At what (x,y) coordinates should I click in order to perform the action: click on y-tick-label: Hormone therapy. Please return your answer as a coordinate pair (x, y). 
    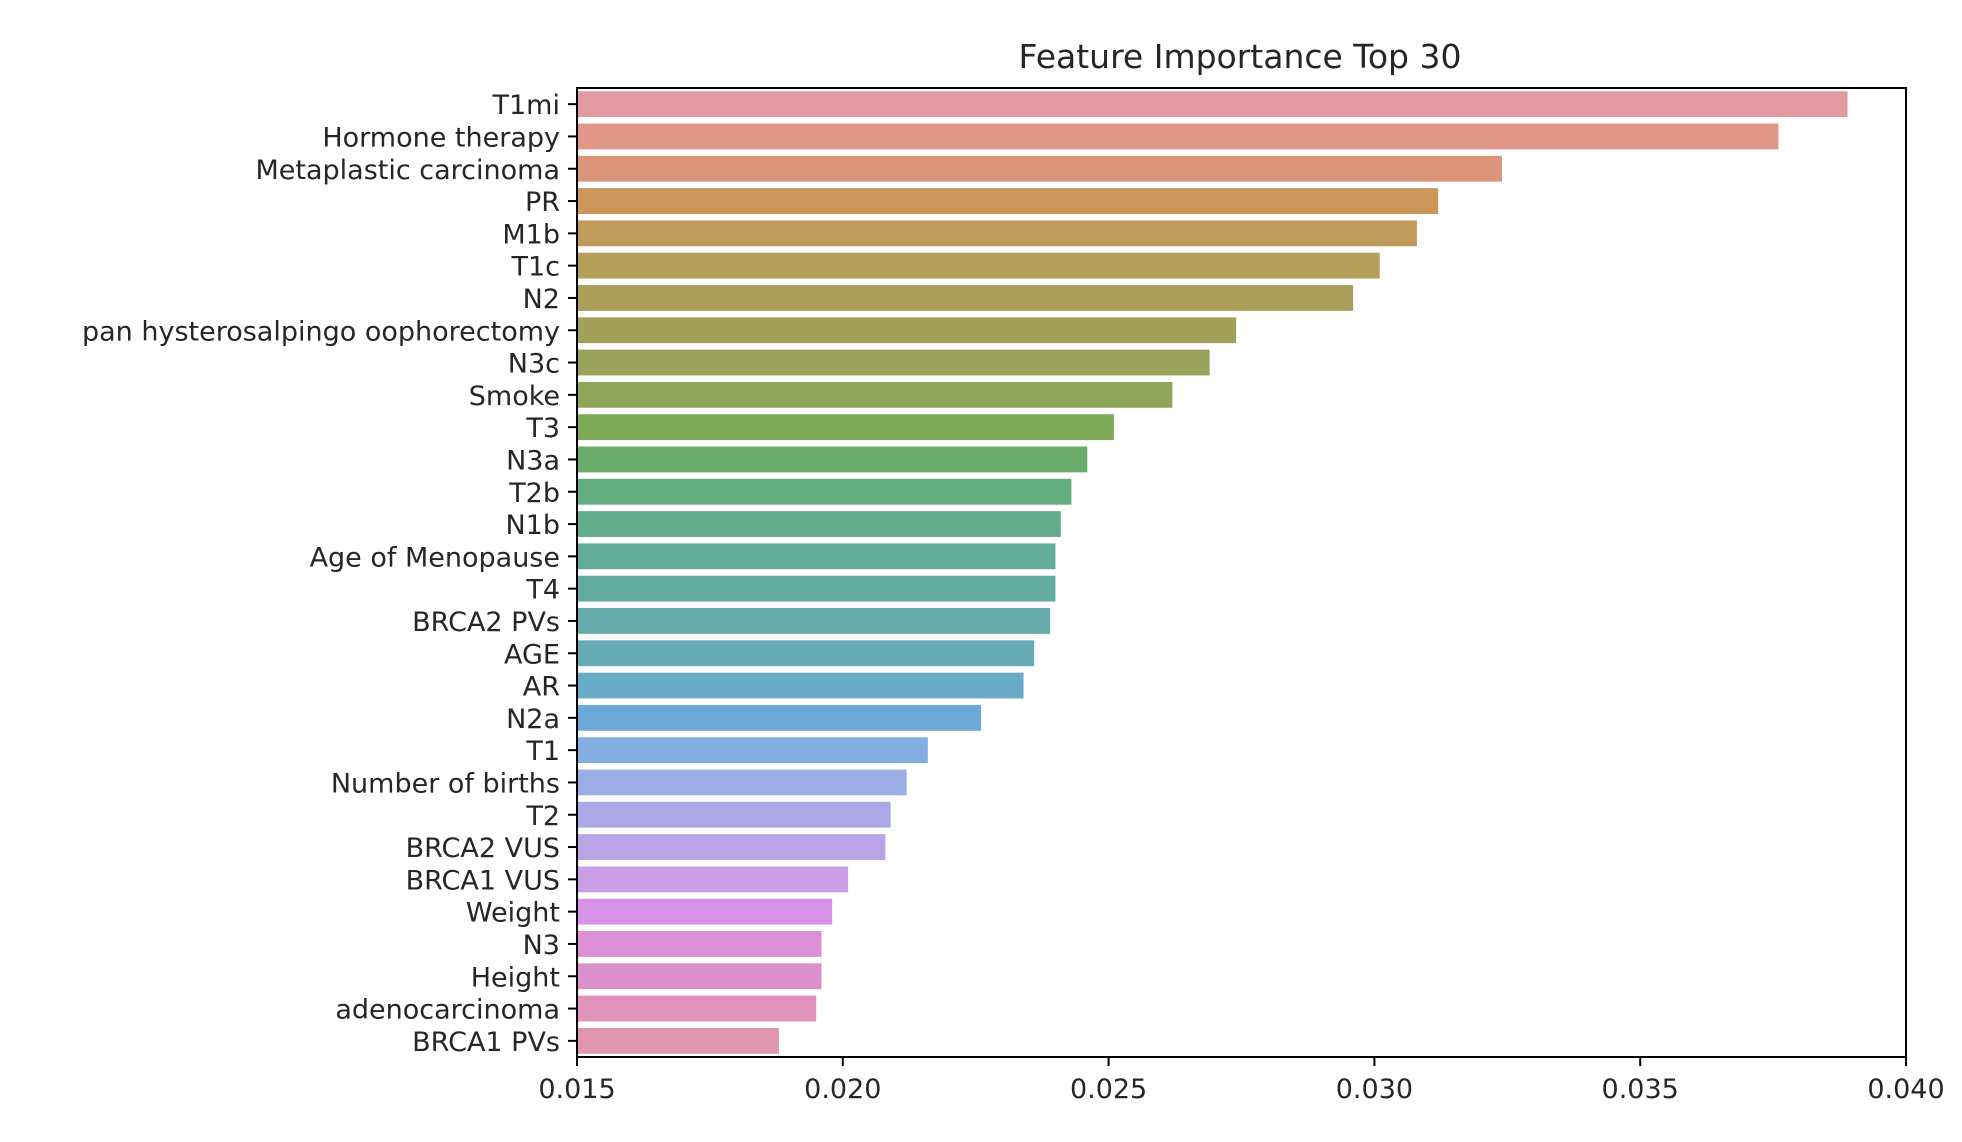
    Looking at the image, I should click on (441, 137).